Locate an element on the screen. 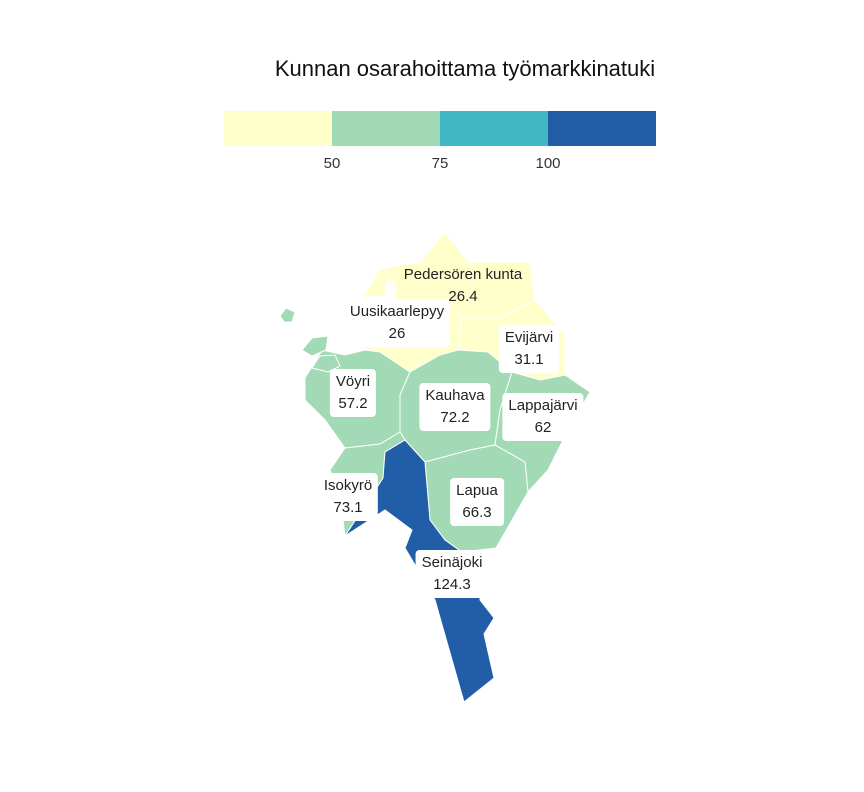 This screenshot has height=792, width=864. label-kauhava: Kauhava 72.2 is located at coordinates (455, 407).